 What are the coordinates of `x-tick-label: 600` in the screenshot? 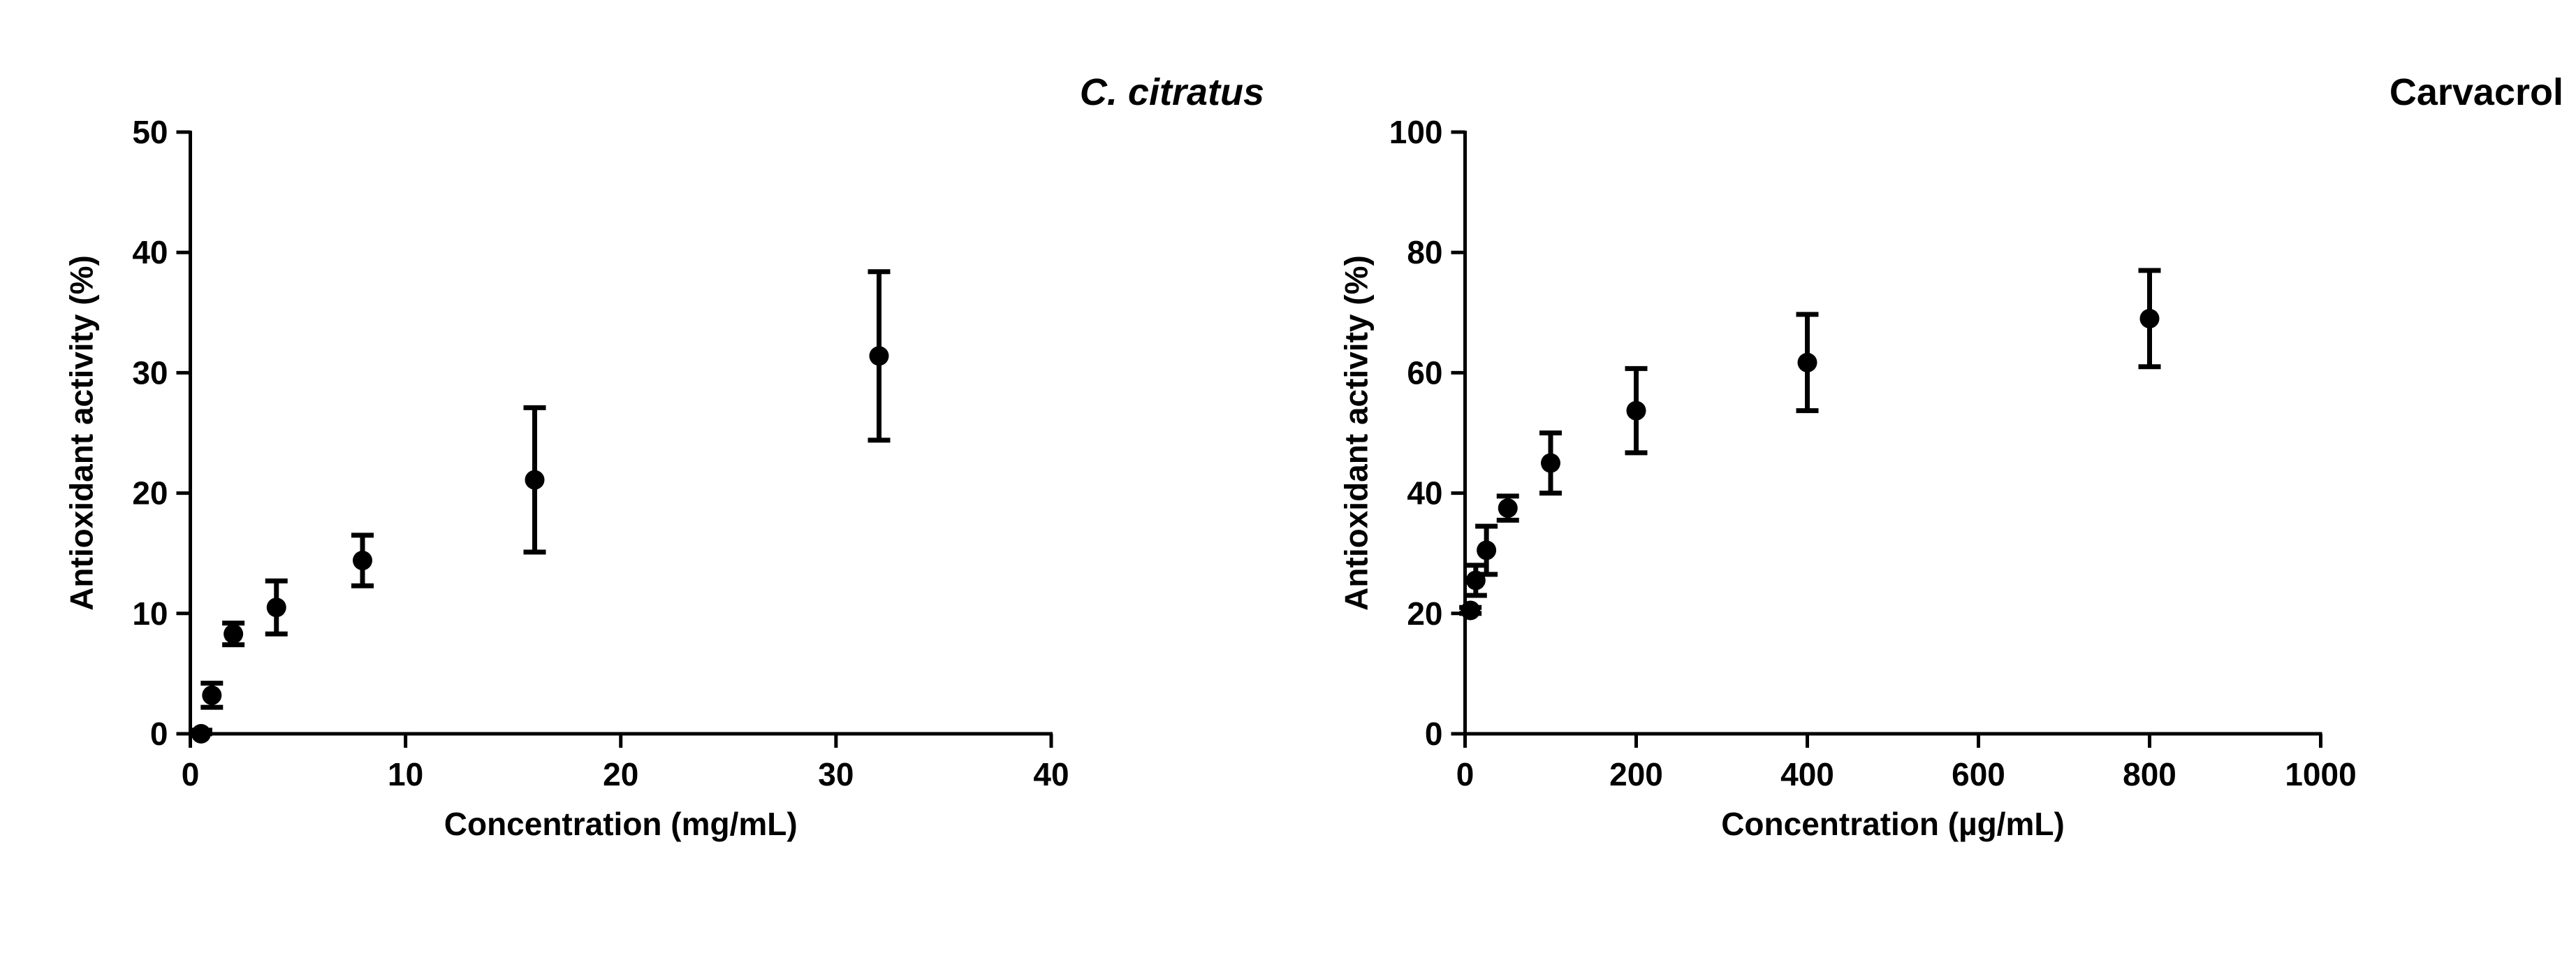 It's located at (1979, 774).